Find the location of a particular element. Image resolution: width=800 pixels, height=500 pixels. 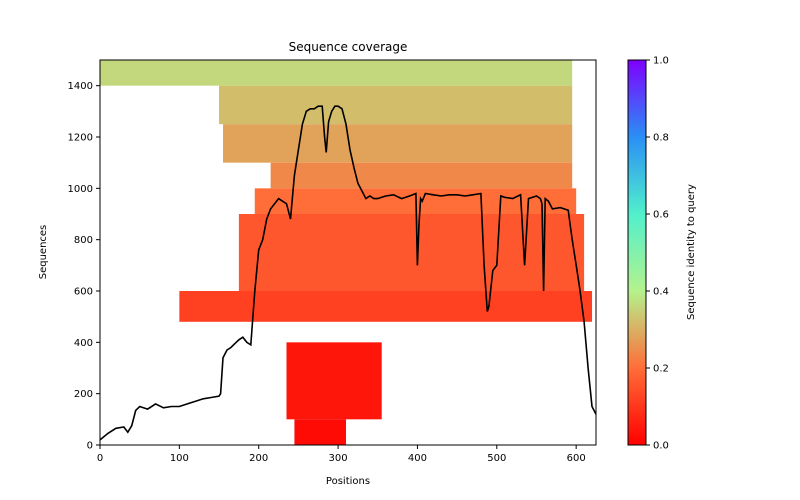

y-tick-label: 200 is located at coordinates (83, 394).